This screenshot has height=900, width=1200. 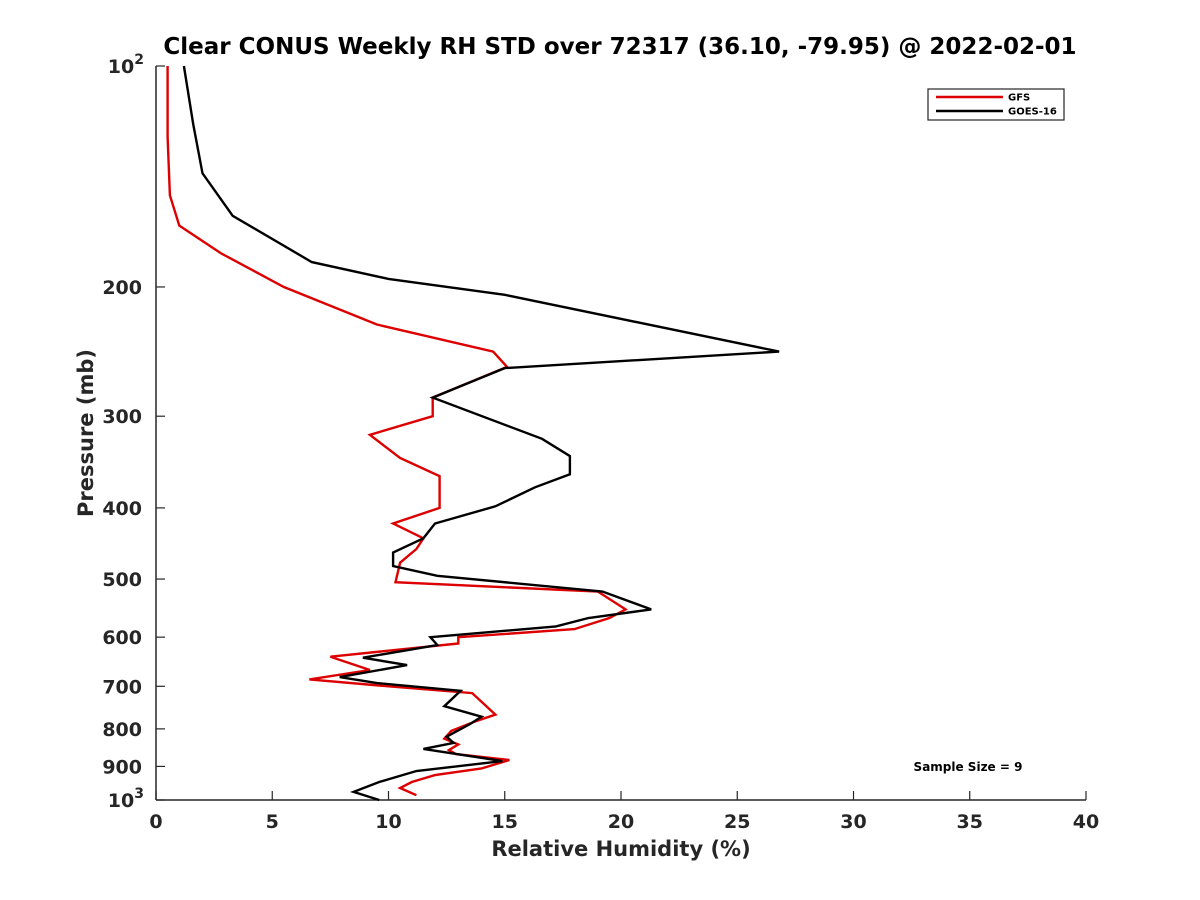 I want to click on x-tick-label: 25, so click(x=737, y=822).